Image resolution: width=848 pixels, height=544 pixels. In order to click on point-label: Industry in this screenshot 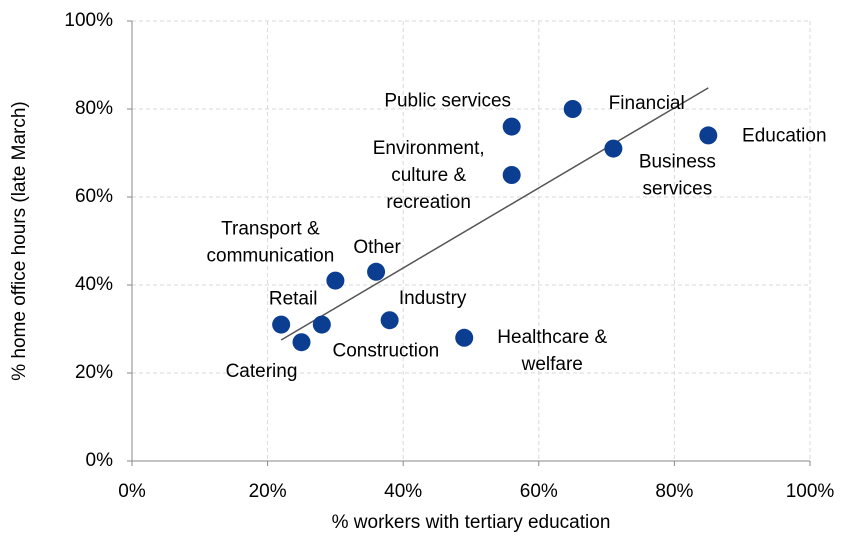, I will do `click(433, 298)`.